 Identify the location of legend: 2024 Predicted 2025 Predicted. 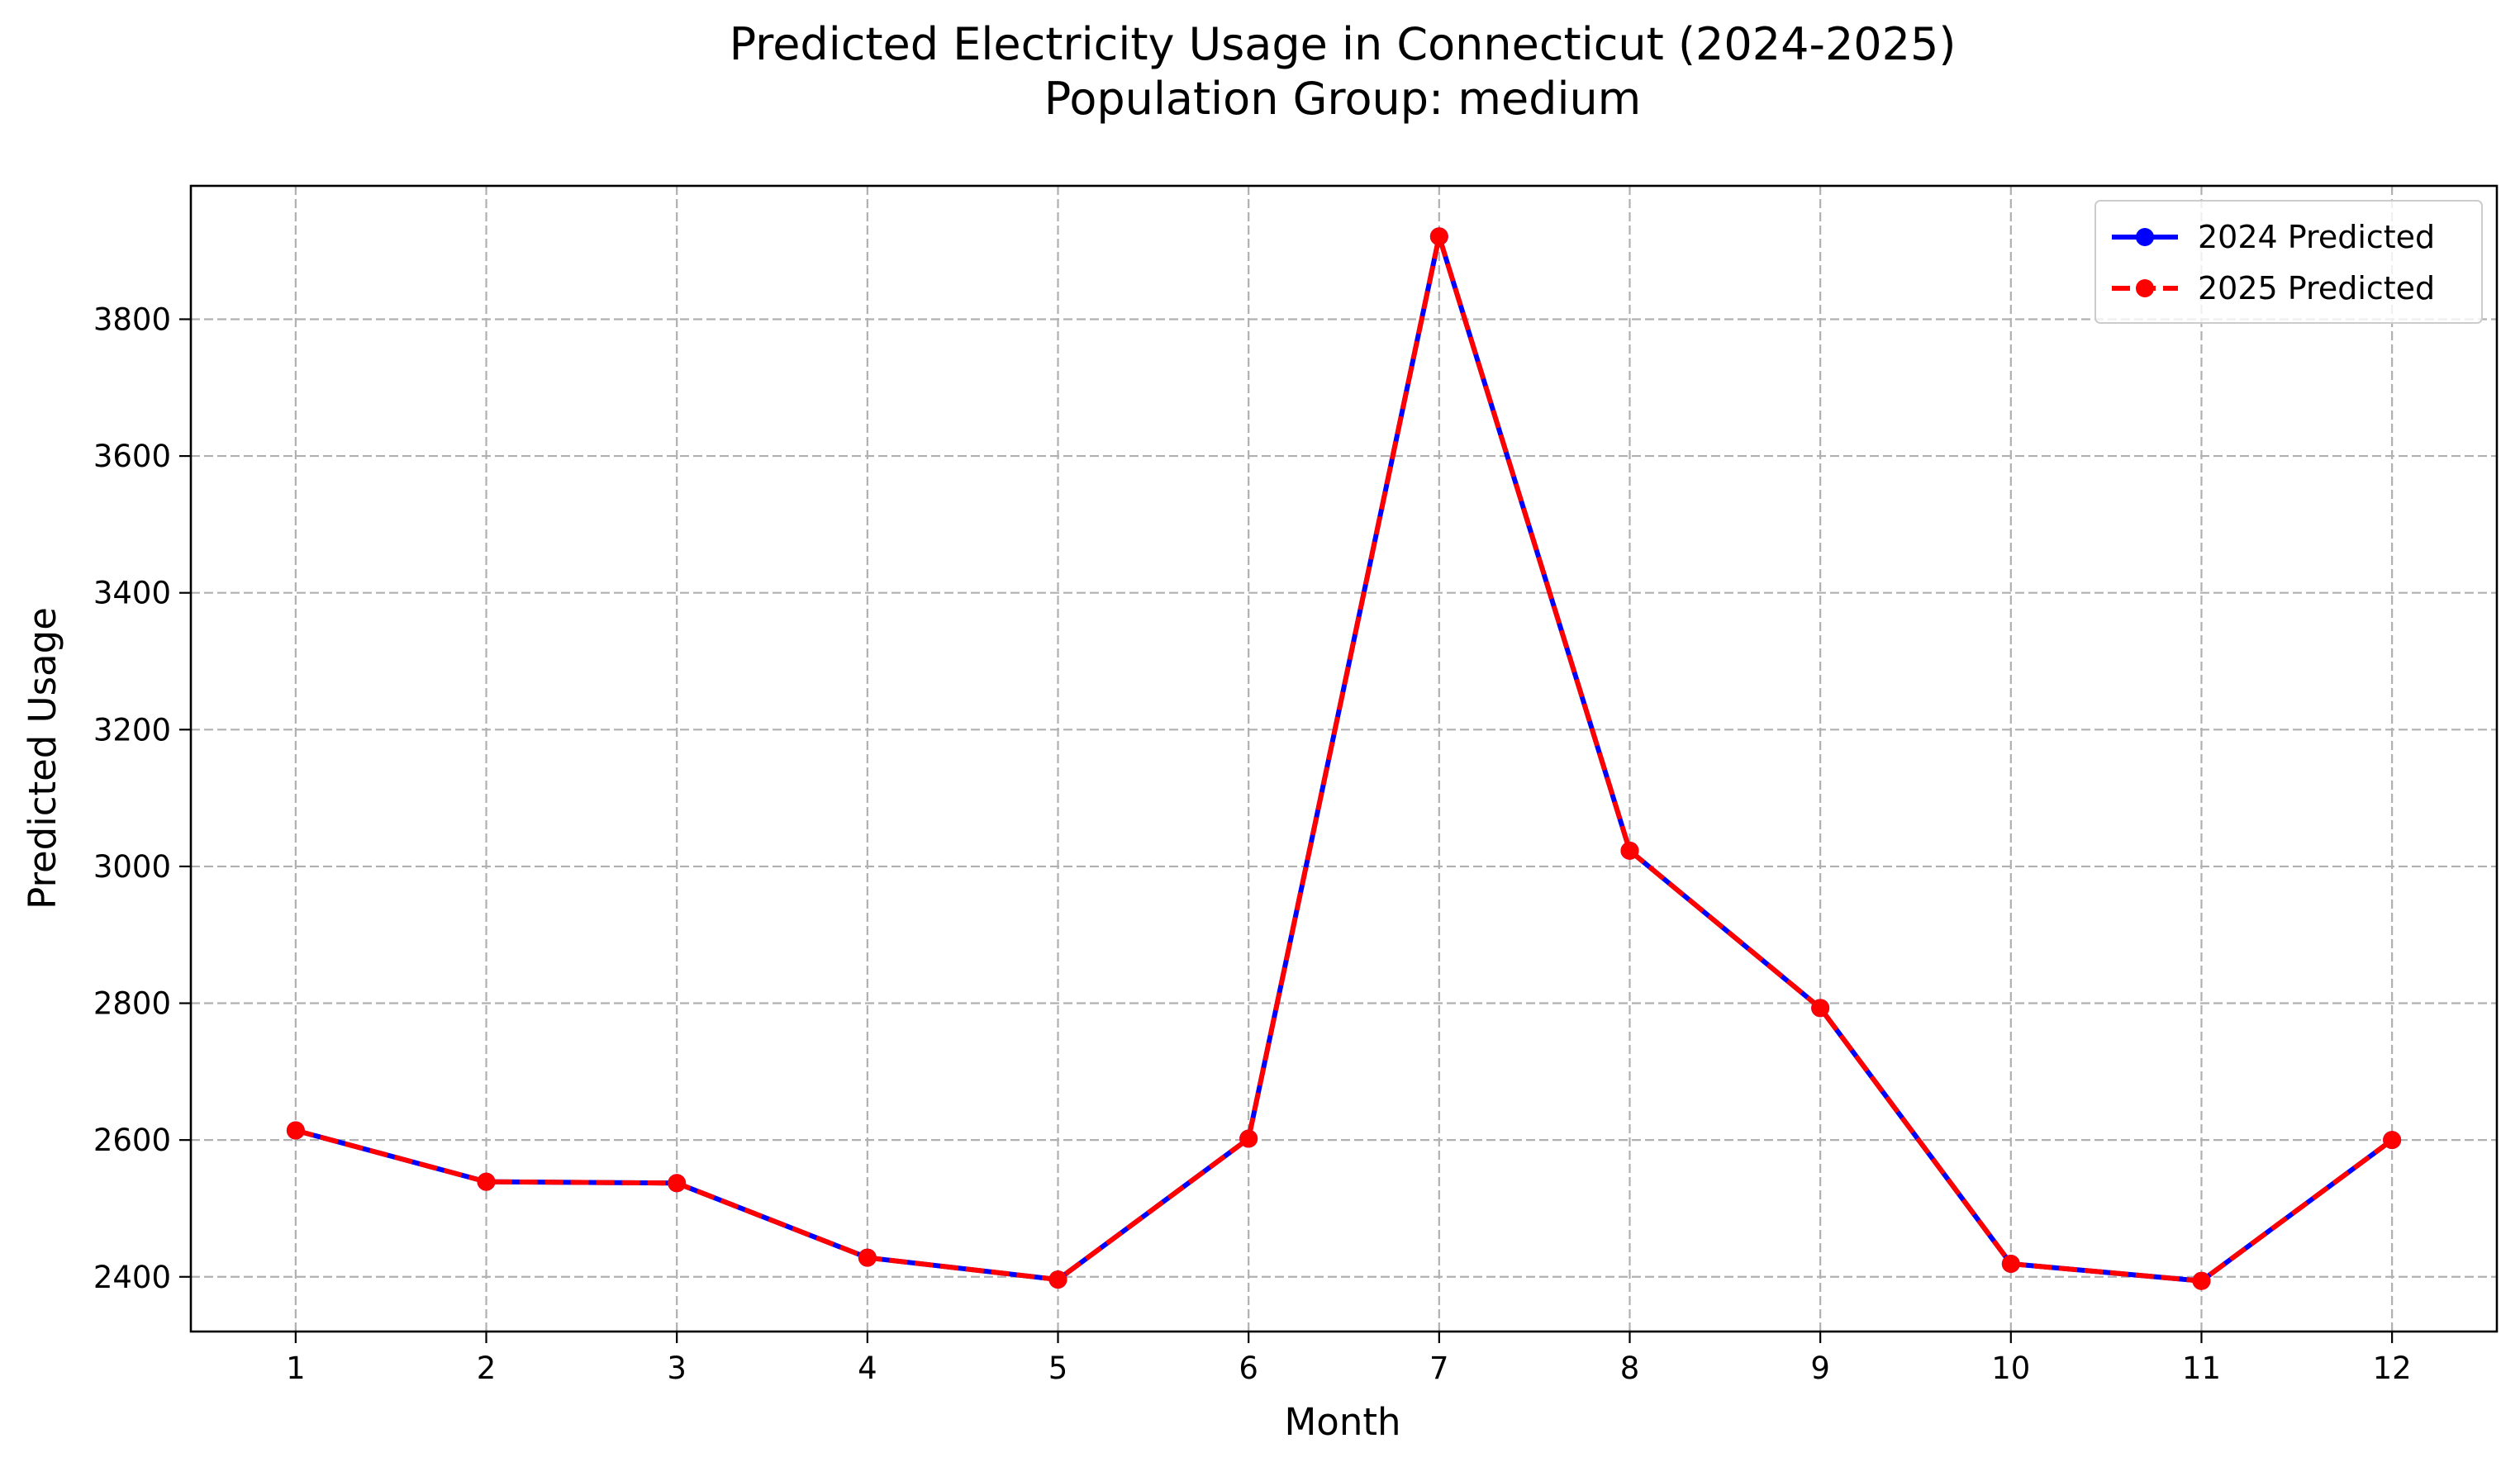
(2288, 262).